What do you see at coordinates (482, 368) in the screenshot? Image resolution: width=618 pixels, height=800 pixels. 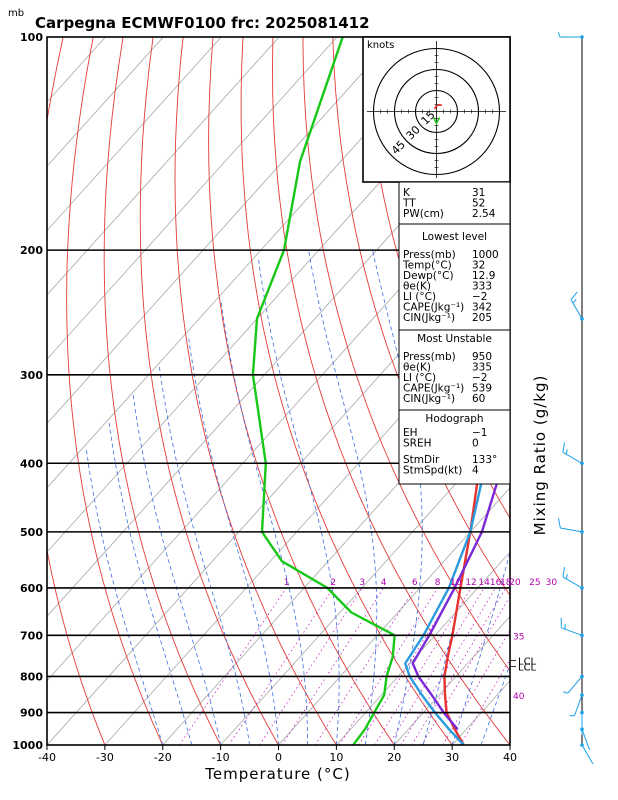 I see `most-unstable-value: 335` at bounding box center [482, 368].